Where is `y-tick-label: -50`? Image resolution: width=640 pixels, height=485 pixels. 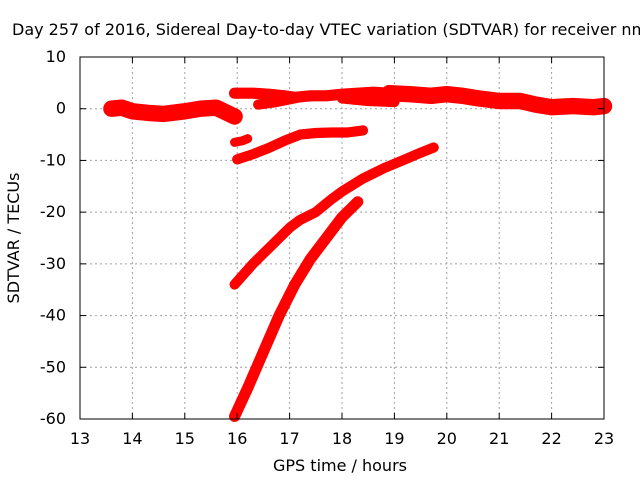
y-tick-label: -50 is located at coordinates (53, 366).